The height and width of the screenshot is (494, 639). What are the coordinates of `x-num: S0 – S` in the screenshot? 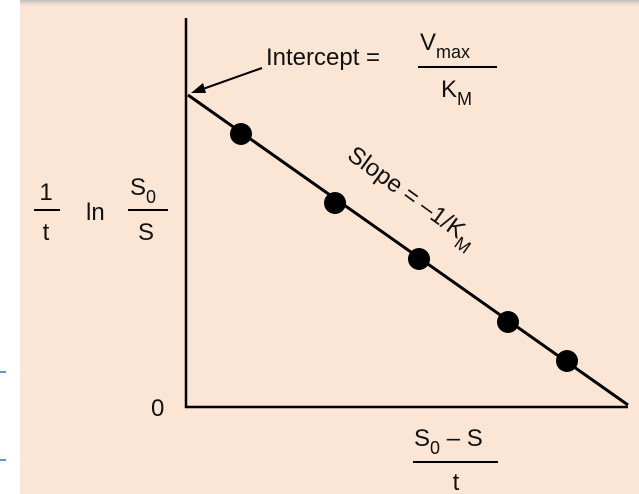 It's located at (448, 441).